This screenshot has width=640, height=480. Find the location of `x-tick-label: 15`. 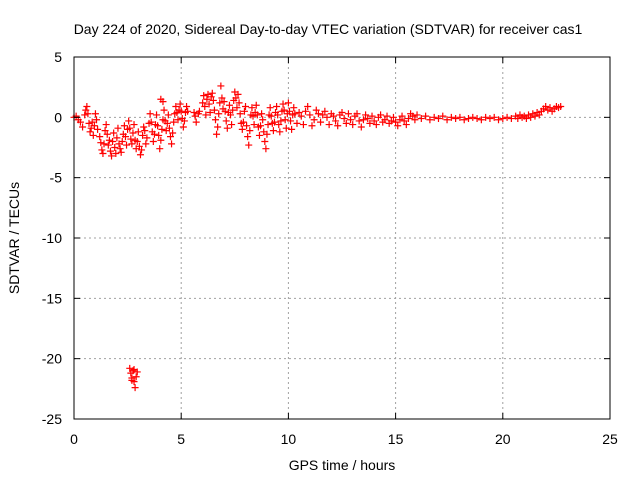

x-tick-label: 15 is located at coordinates (396, 439).